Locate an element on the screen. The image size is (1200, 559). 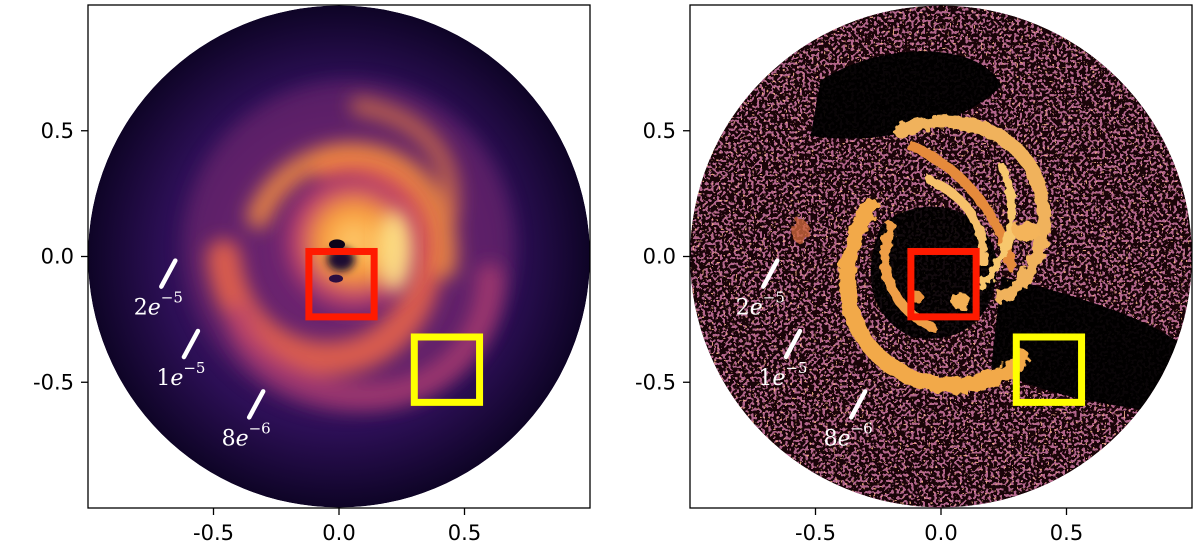
right-overlay: 2e−5 1e−5 8e−6 is located at coordinates (911, 349).